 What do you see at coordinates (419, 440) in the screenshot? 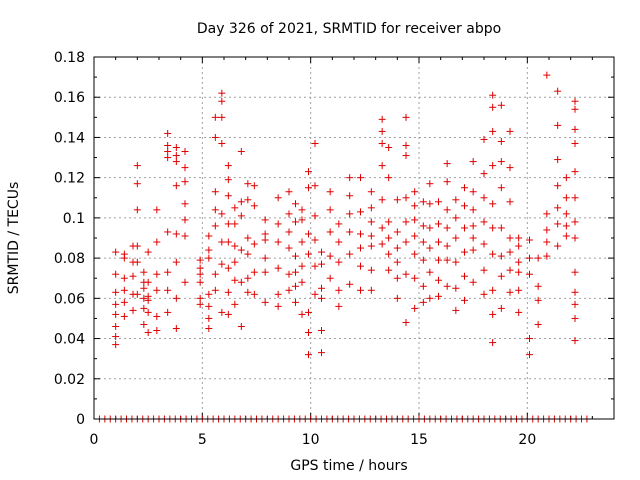
I see `x-tick-label: 15` at bounding box center [419, 440].